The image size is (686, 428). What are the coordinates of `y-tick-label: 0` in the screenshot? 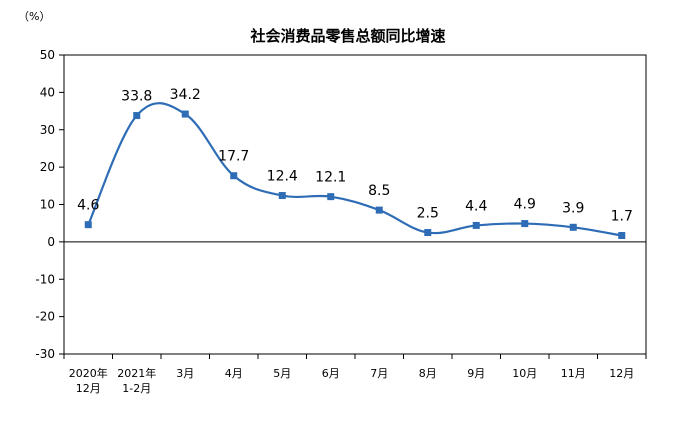 It's located at (51, 242).